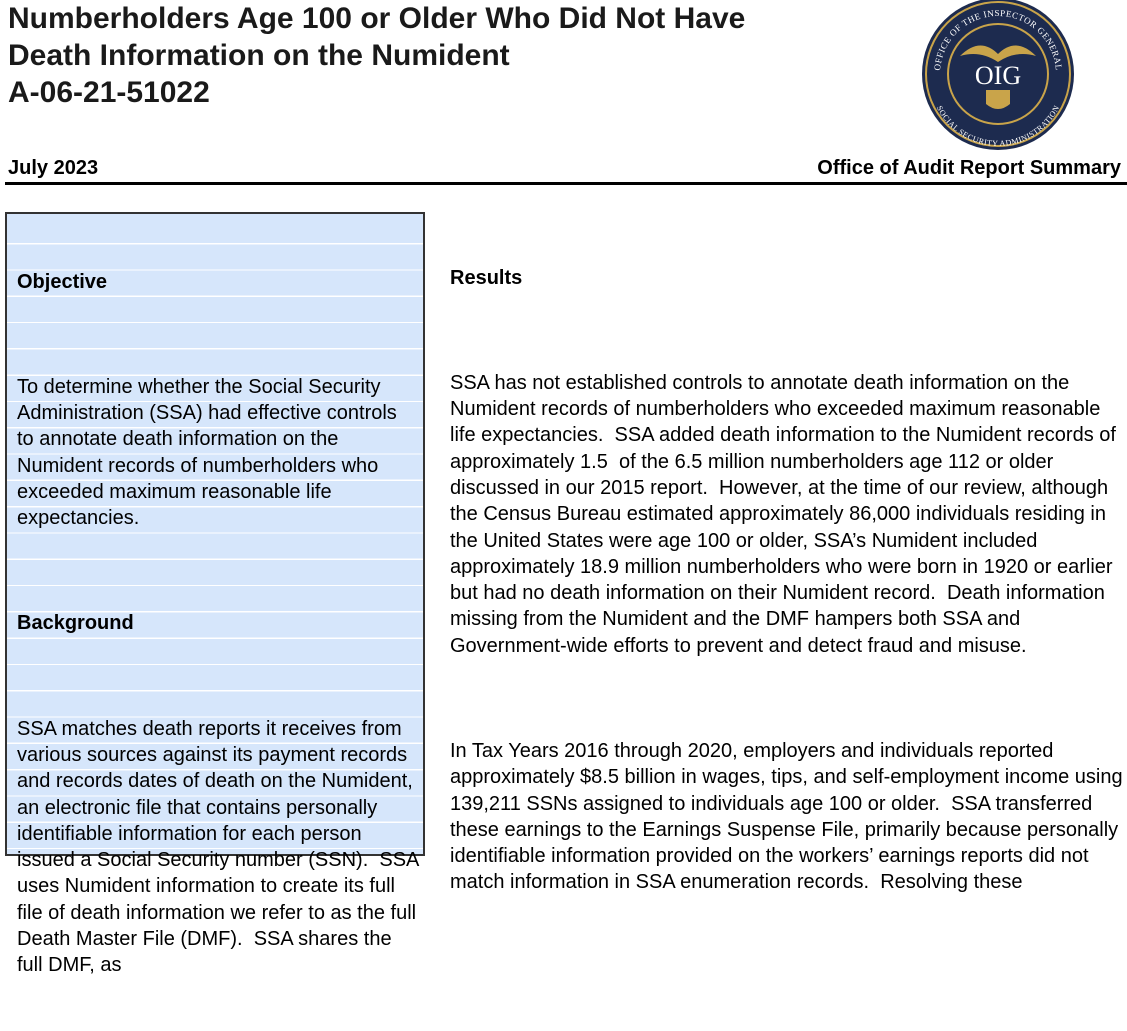  Describe the element at coordinates (259, 55) in the screenshot. I see `title-line: Death Information on the Numident` at that location.